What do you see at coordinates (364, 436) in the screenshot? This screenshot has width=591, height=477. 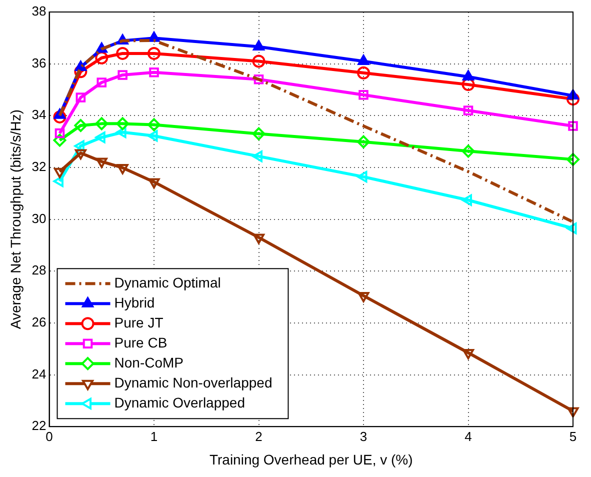 I see `x-tick-label: 3` at bounding box center [364, 436].